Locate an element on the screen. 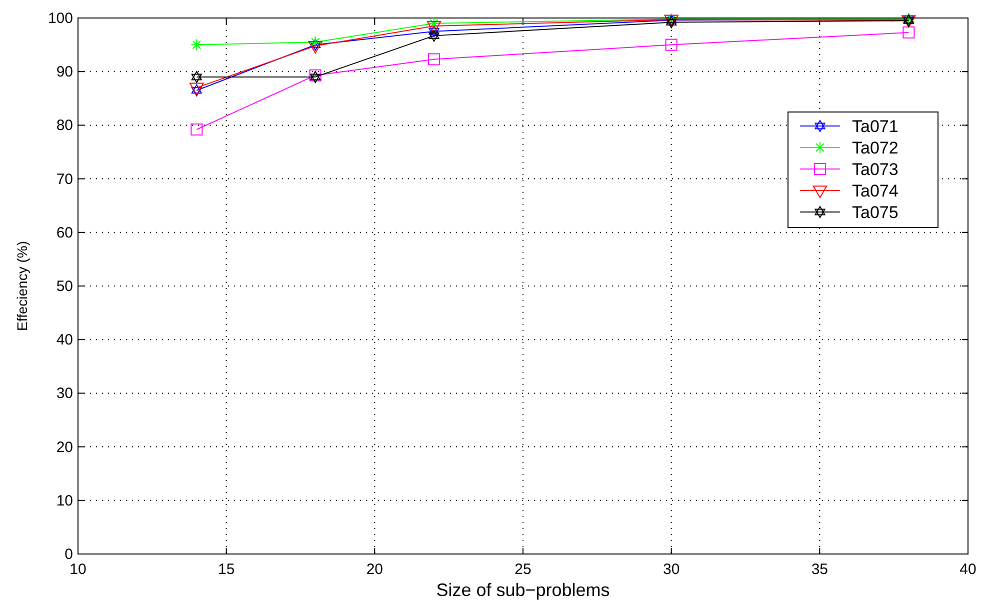  x-tick-label: 15 is located at coordinates (226, 569).